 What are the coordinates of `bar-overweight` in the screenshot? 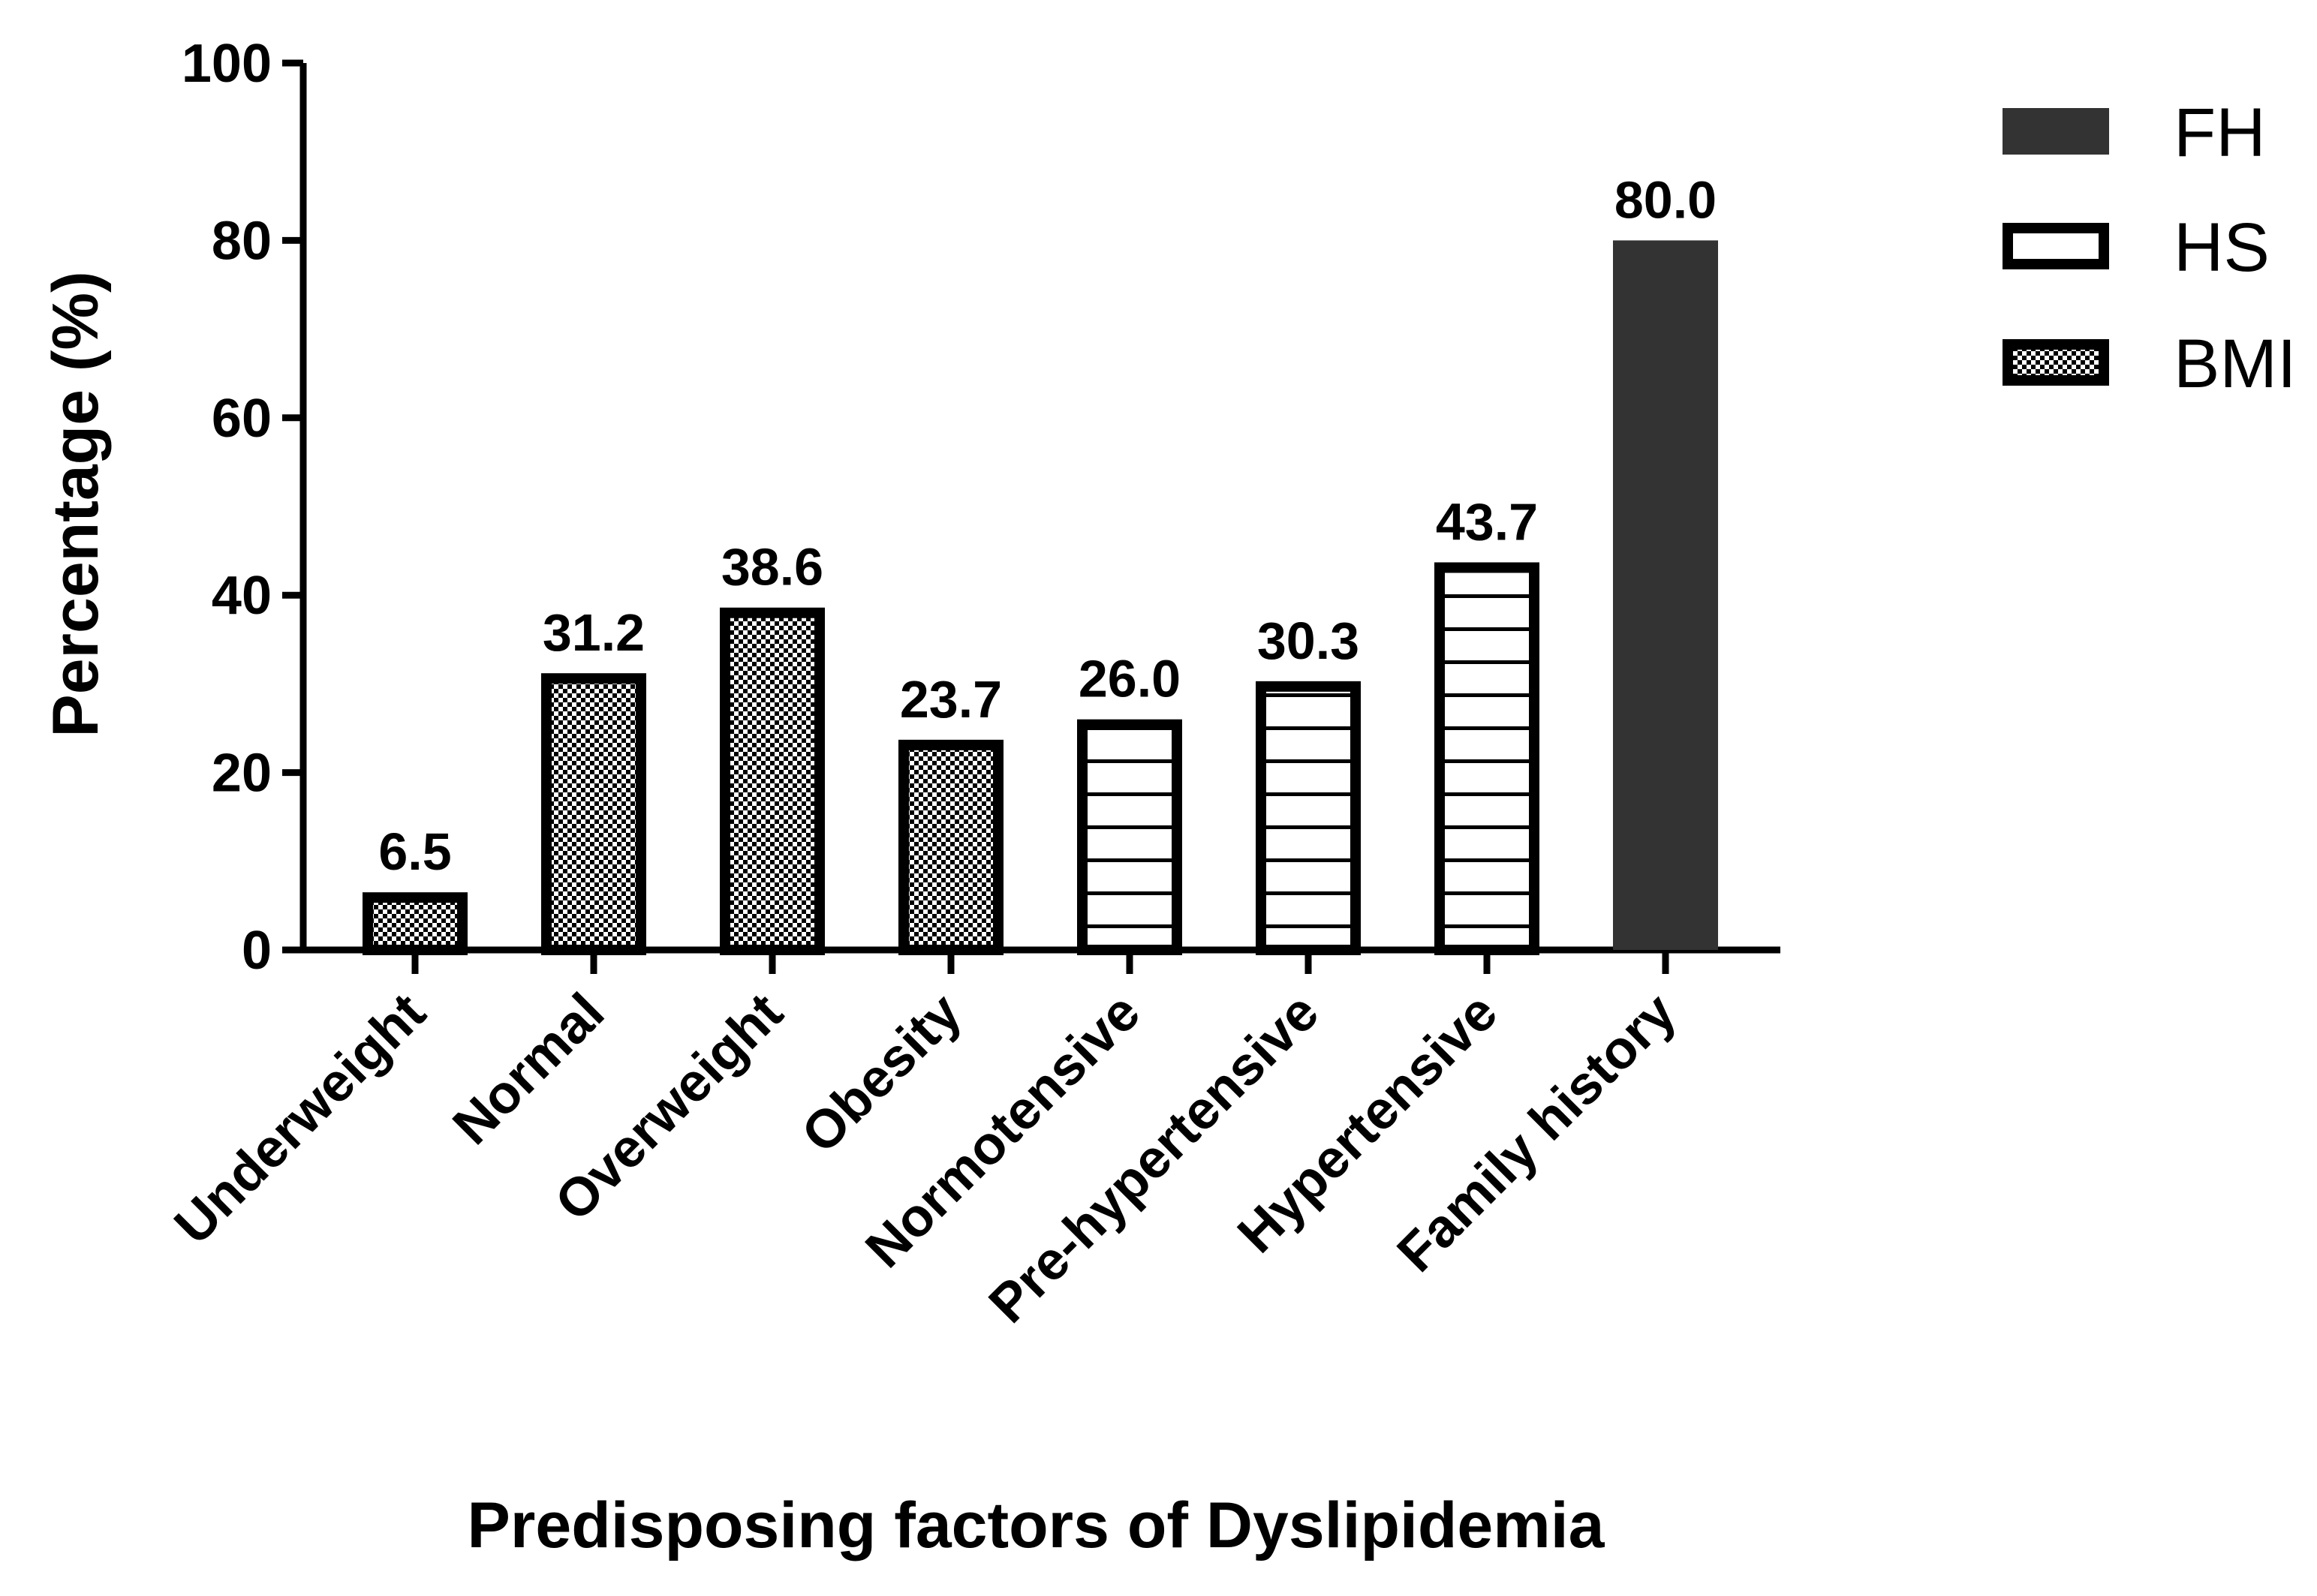 It's located at (772, 781).